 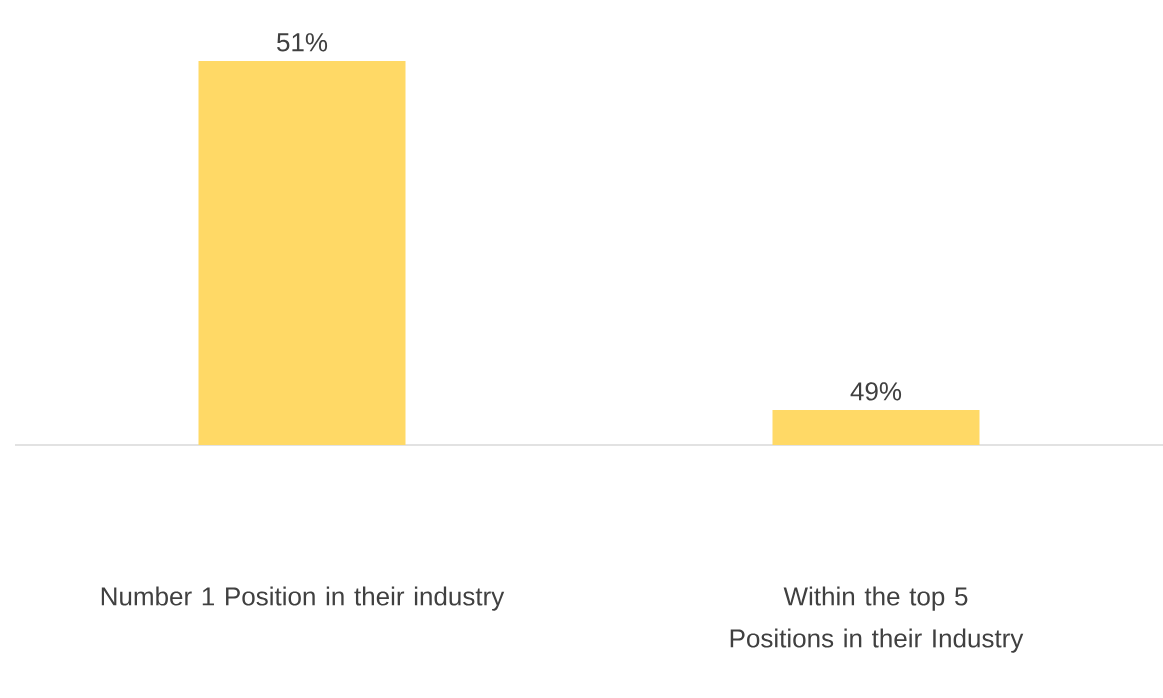 What do you see at coordinates (303, 598) in the screenshot?
I see `x-tick-label: Number 1 Position in their industry` at bounding box center [303, 598].